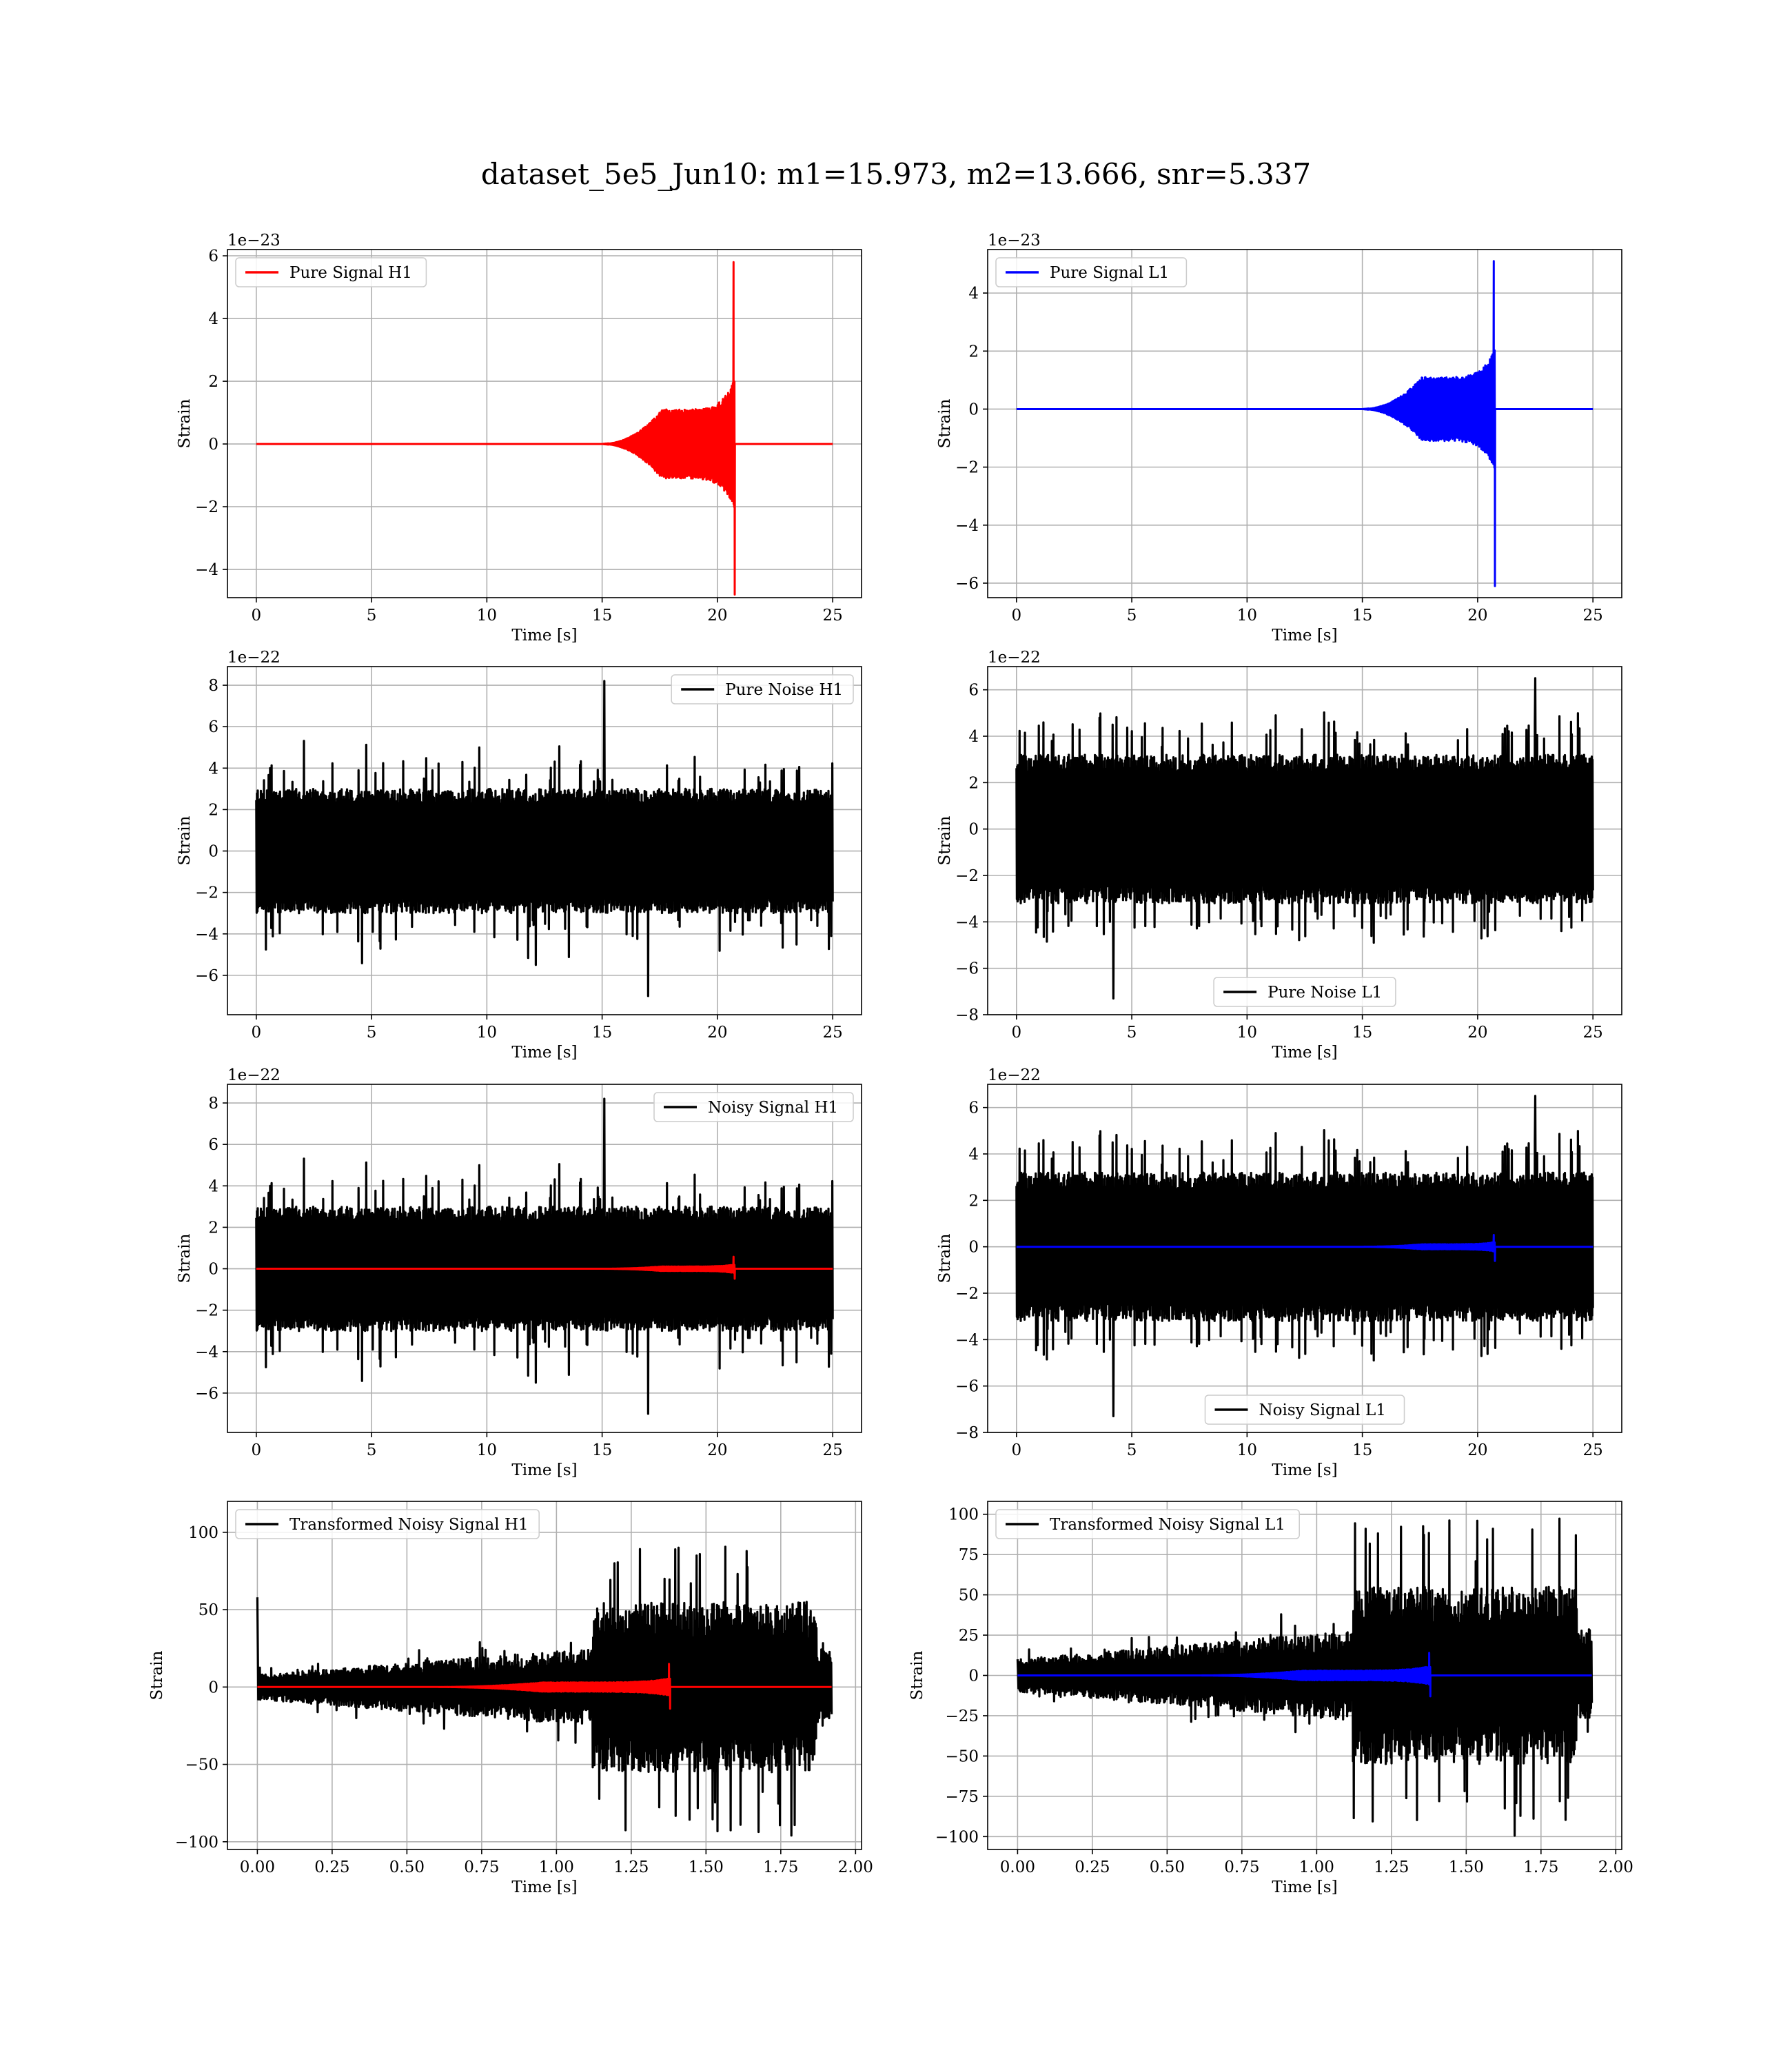 This screenshot has height=2068, width=1792. Describe the element at coordinates (967, 1433) in the screenshot. I see `y-tick-label: −8` at that location.